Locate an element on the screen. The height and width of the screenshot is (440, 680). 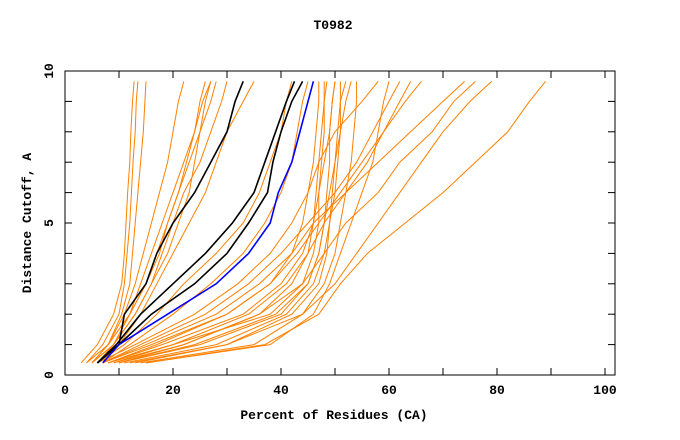
x-tick-label: 80 is located at coordinates (497, 390).